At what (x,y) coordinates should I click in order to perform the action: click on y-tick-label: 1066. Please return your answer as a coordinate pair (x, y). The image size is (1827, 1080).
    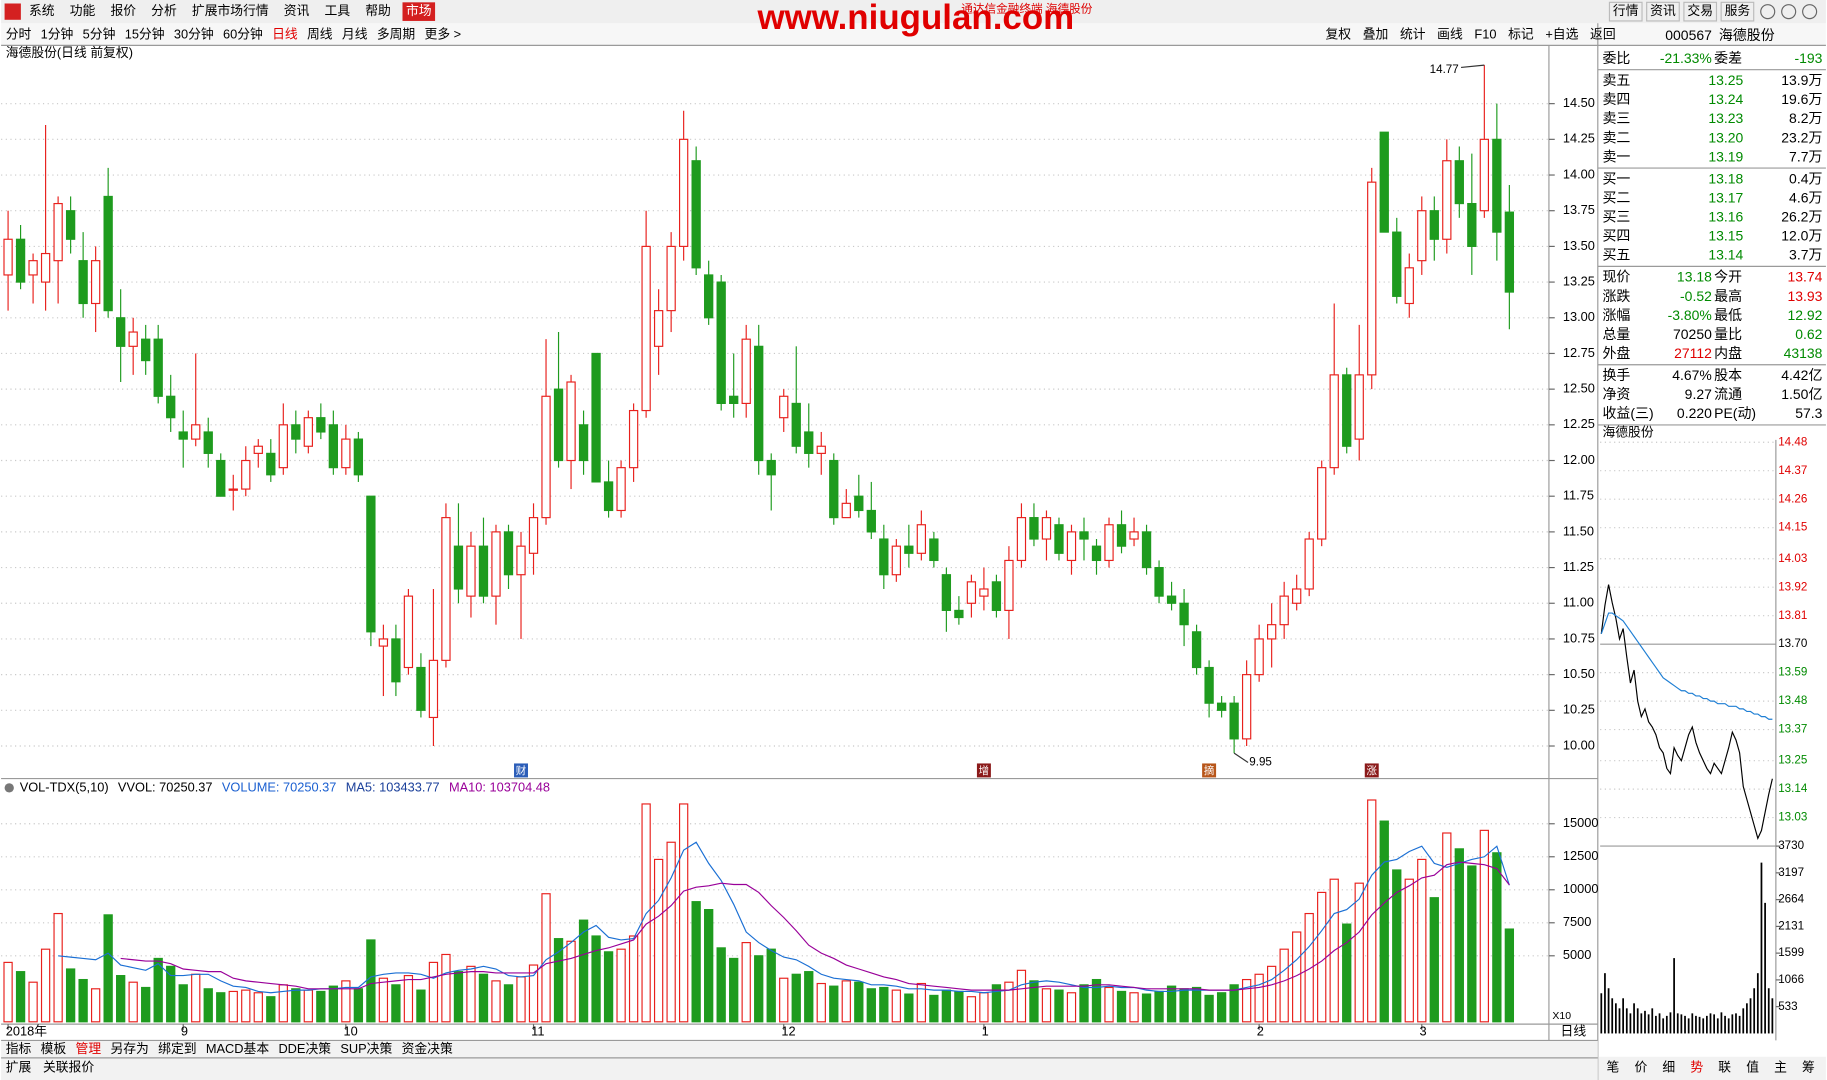
    Looking at the image, I should click on (1791, 979).